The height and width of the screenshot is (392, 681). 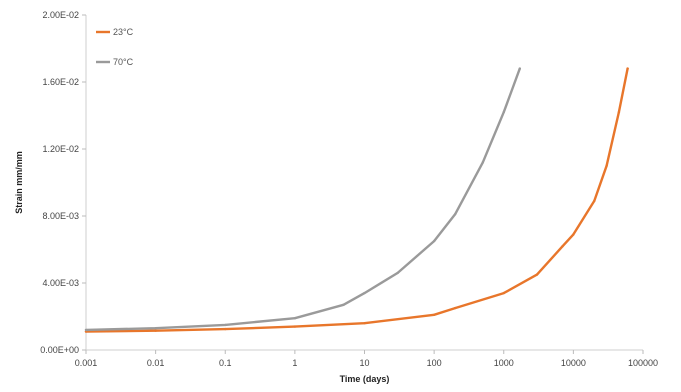 What do you see at coordinates (123, 32) in the screenshot?
I see `legend-label: 23°C` at bounding box center [123, 32].